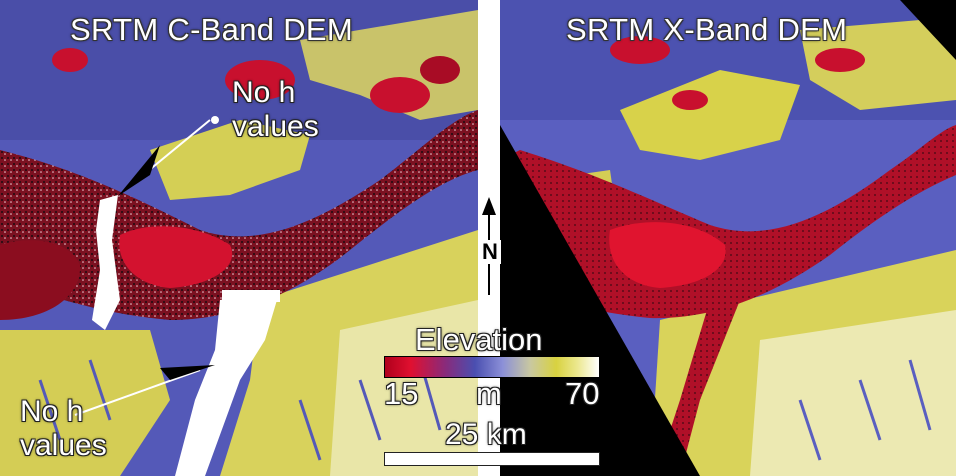 The image size is (956, 476). I want to click on x-band-title: SRTM X-Band DEM, so click(707, 29).